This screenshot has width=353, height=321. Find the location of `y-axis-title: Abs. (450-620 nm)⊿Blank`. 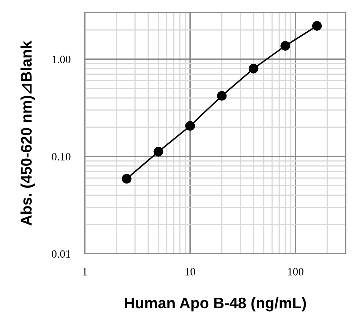

y-axis-title: Abs. (450-620 nm)⊿Blank is located at coordinates (27, 133).